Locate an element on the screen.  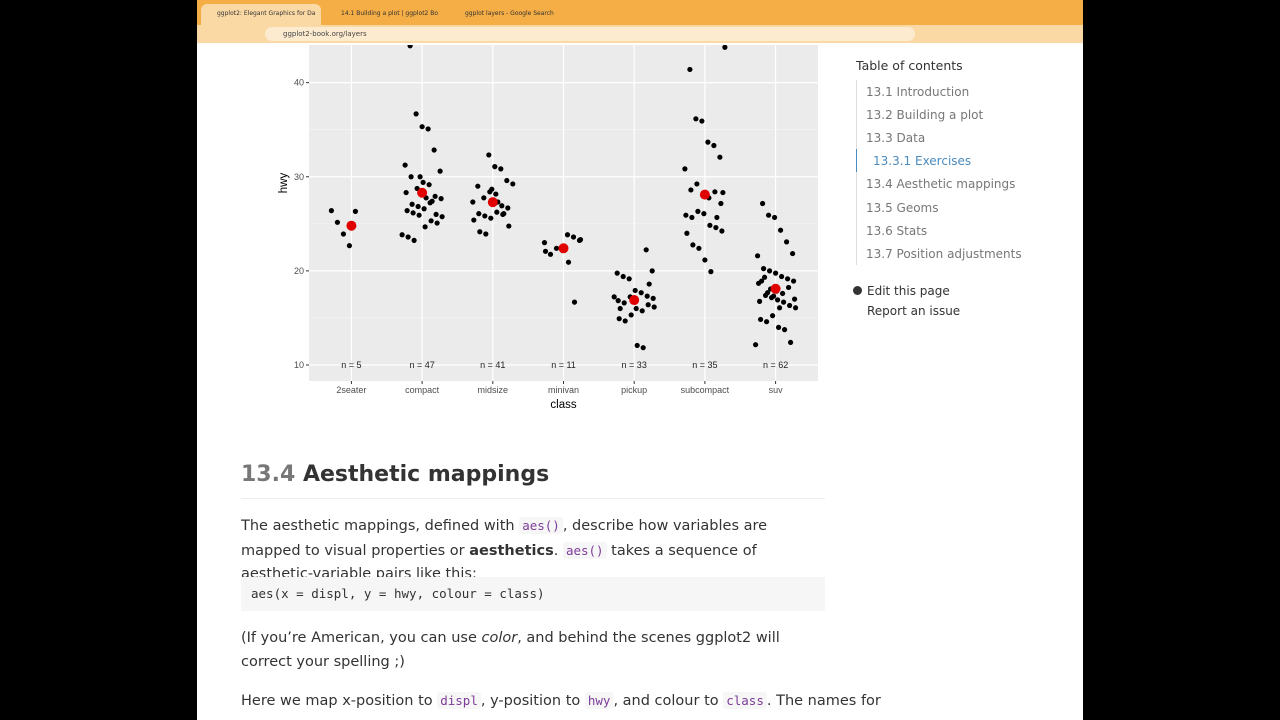
toc-item: 13.3.1 Exercises is located at coordinates (922, 161).